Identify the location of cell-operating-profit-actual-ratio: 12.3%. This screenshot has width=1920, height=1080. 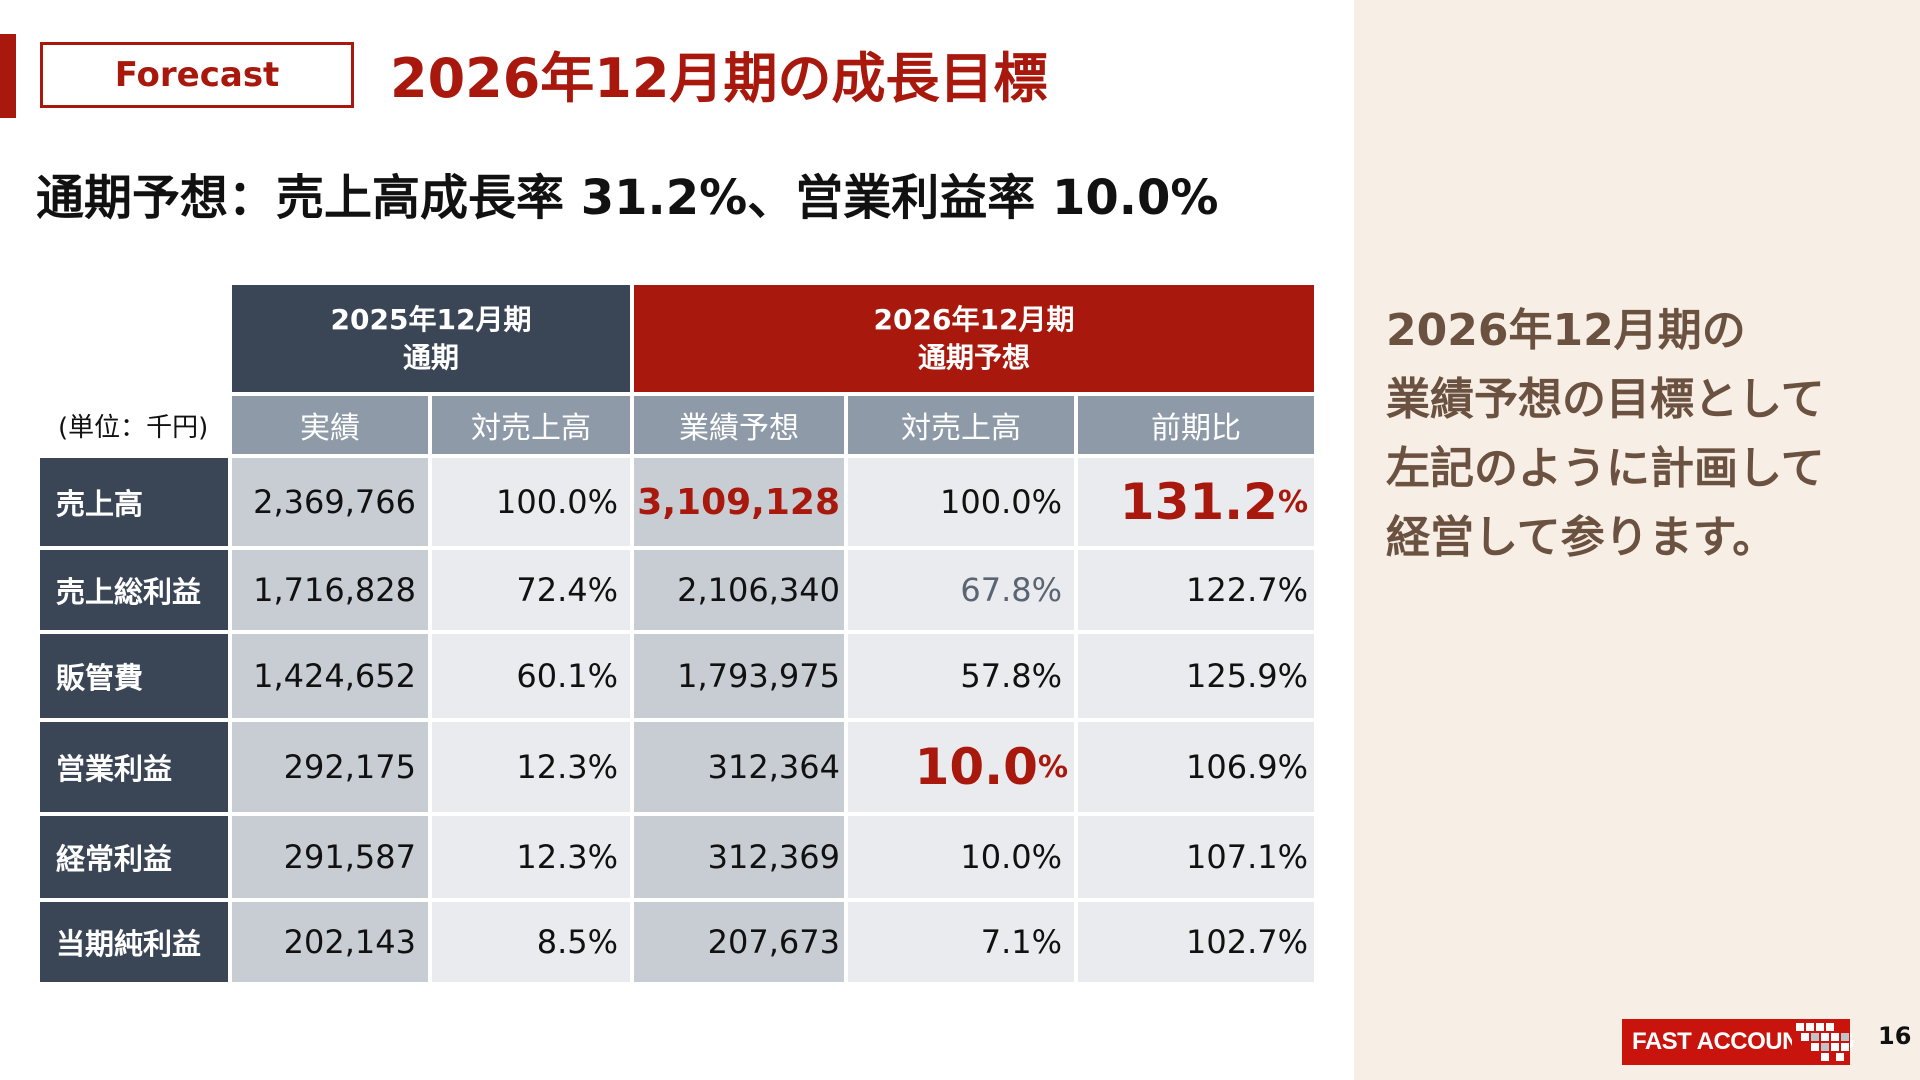
(531, 767).